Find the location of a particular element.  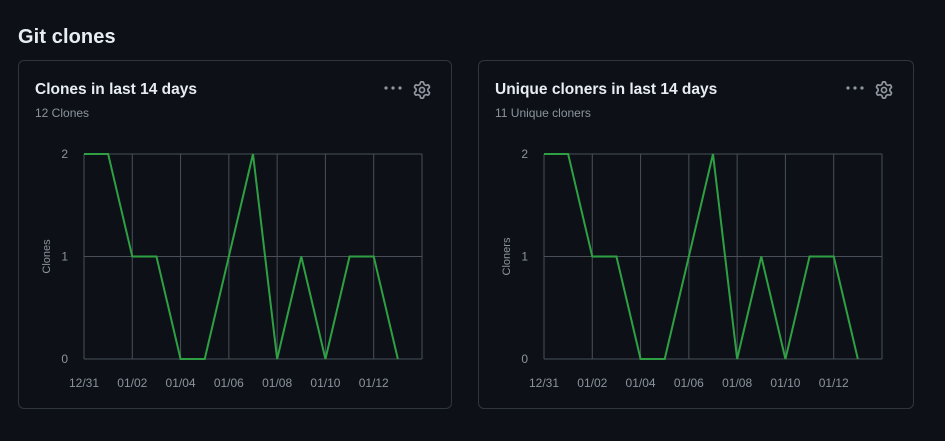

y-axis-label: Cloners is located at coordinates (507, 256).